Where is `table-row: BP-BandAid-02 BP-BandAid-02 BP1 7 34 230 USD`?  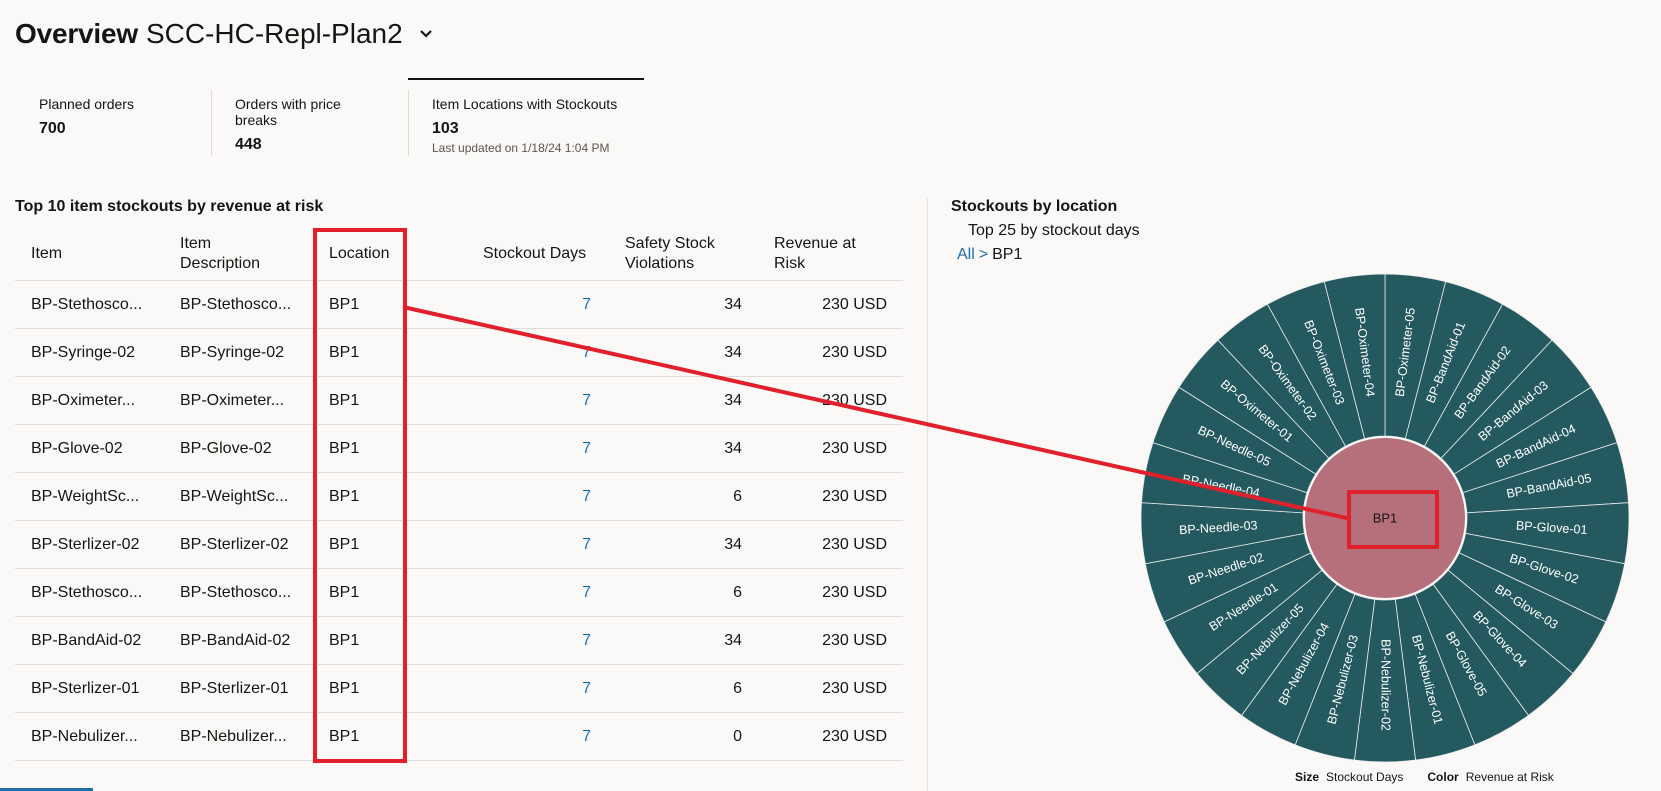
table-row: BP-BandAid-02 BP-BandAid-02 BP1 7 34 230 USD is located at coordinates (459, 640).